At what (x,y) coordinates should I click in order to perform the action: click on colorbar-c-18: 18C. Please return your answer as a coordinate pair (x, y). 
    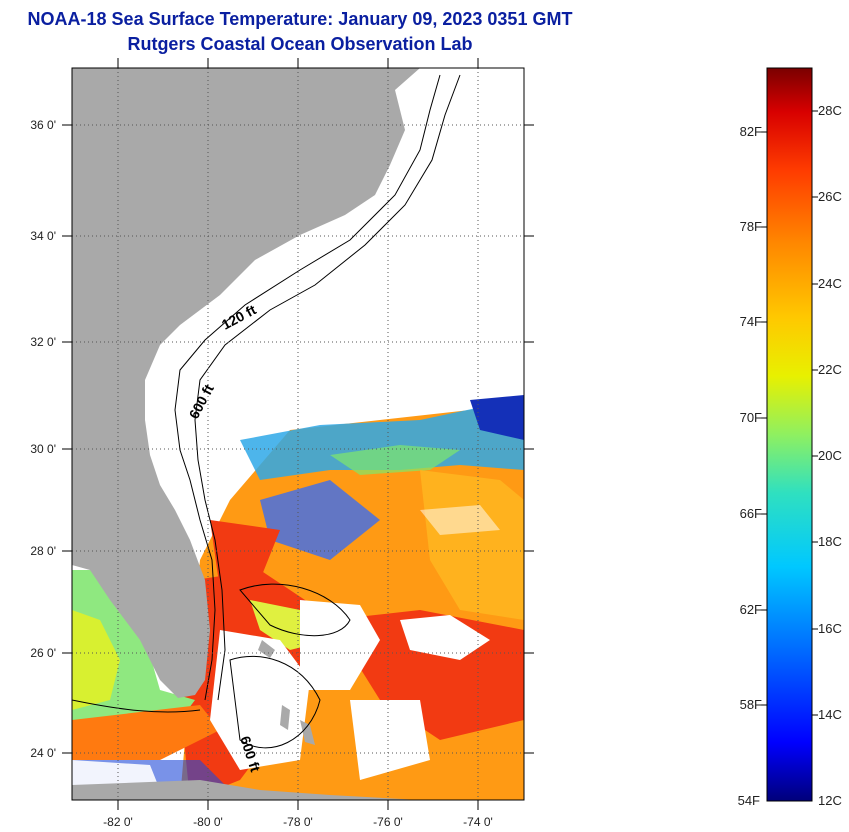
    Looking at the image, I should click on (830, 541).